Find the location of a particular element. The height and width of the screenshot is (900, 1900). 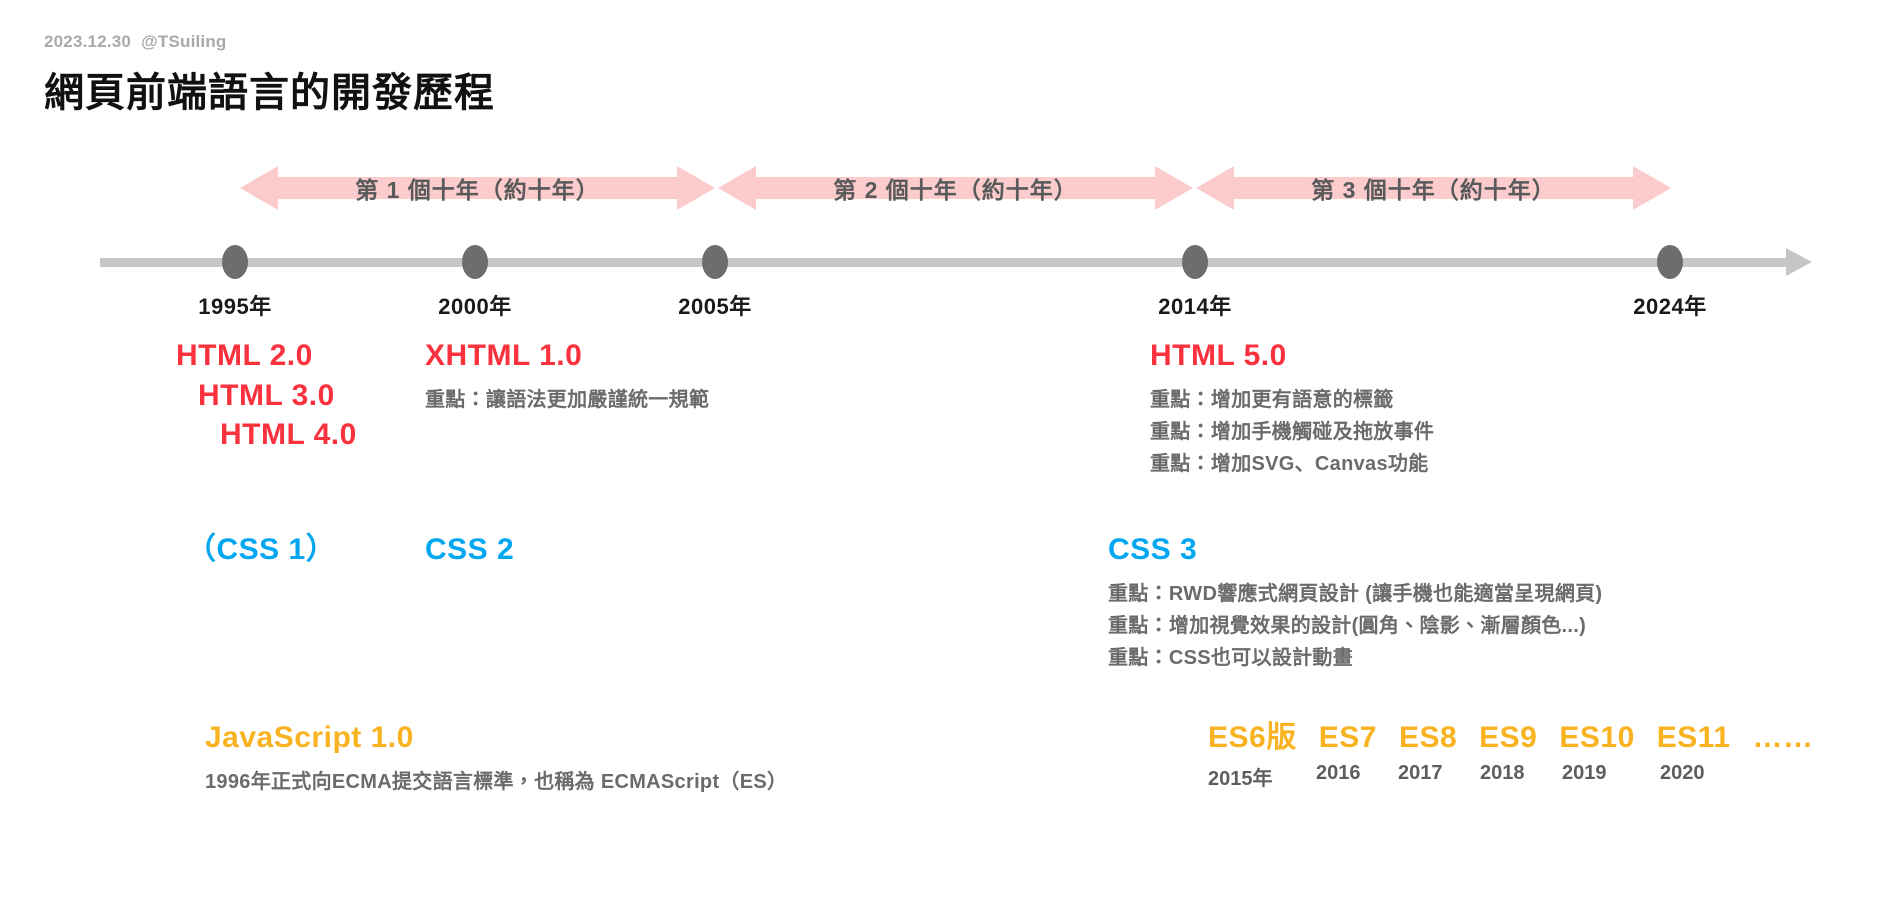

css3-title: CSS 3 is located at coordinates (1153, 549).